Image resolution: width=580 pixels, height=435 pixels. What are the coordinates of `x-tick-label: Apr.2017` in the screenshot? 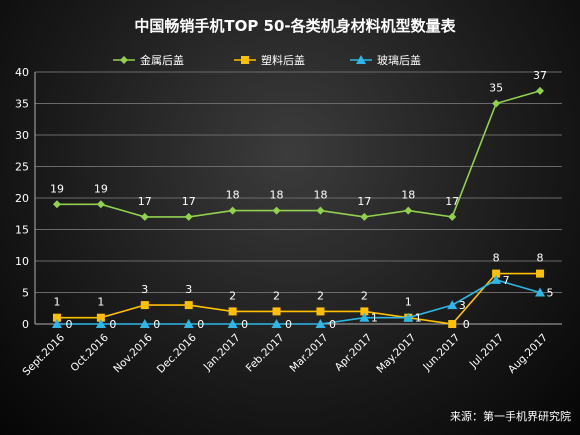 It's located at (354, 353).